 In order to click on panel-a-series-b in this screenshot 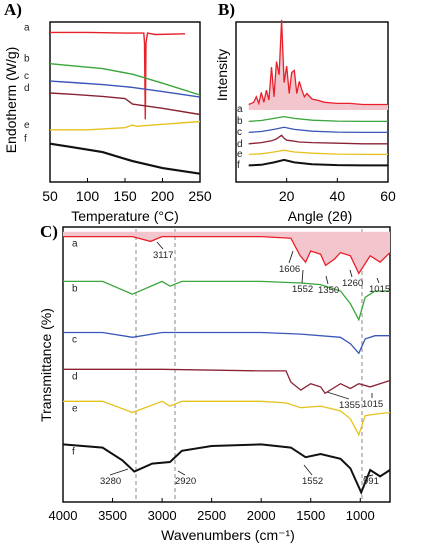, I will do `click(125, 79)`.